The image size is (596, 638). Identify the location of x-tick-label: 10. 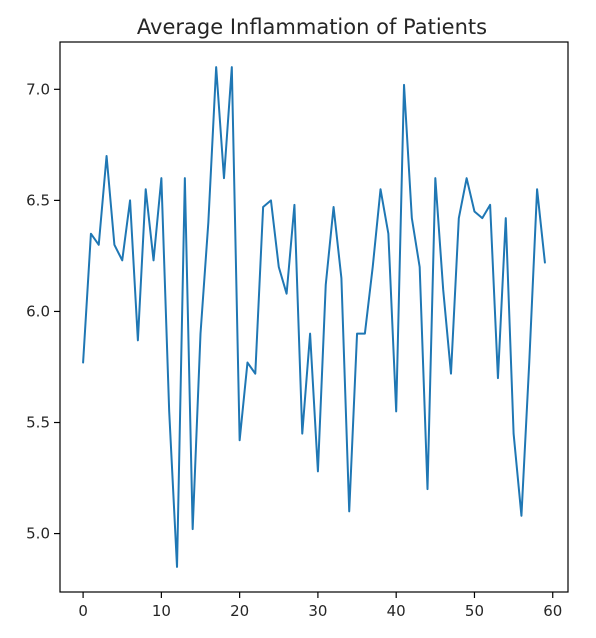
(161, 611).